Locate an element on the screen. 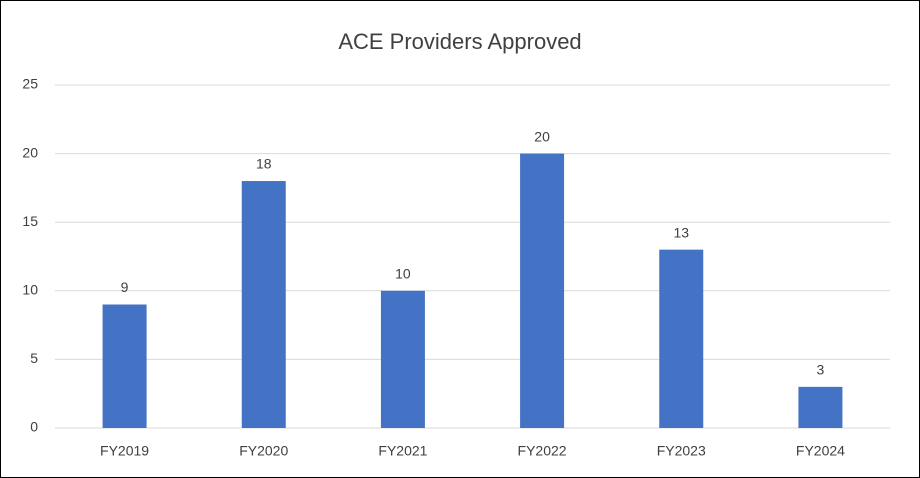  data-label: 13 is located at coordinates (681, 232).